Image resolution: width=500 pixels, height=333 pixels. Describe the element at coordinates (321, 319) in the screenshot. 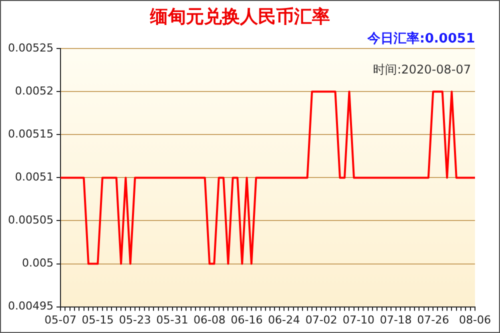

I see `x-tick-label: 07-02` at that location.